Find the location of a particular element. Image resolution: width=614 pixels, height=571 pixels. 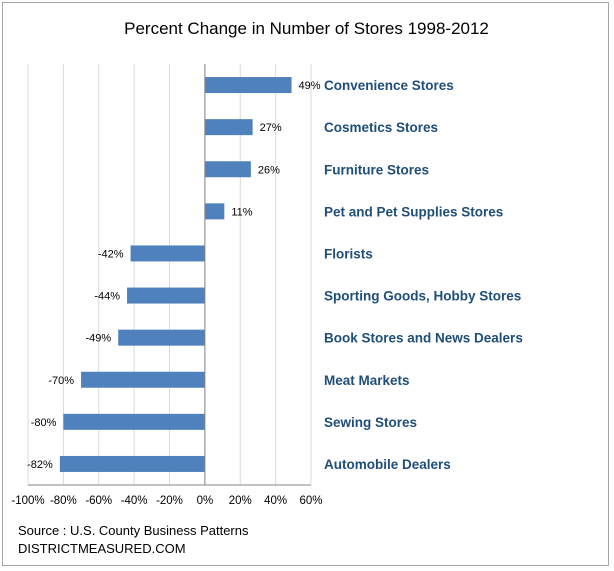

x-tick-label: 20% is located at coordinates (240, 501).